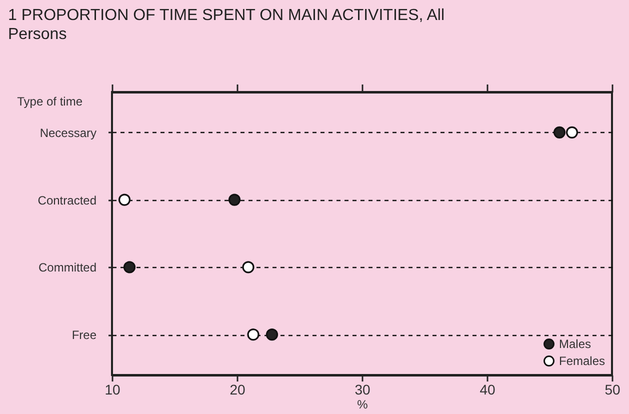 The width and height of the screenshot is (629, 414). Describe the element at coordinates (582, 361) in the screenshot. I see `legend-label: Females` at that location.